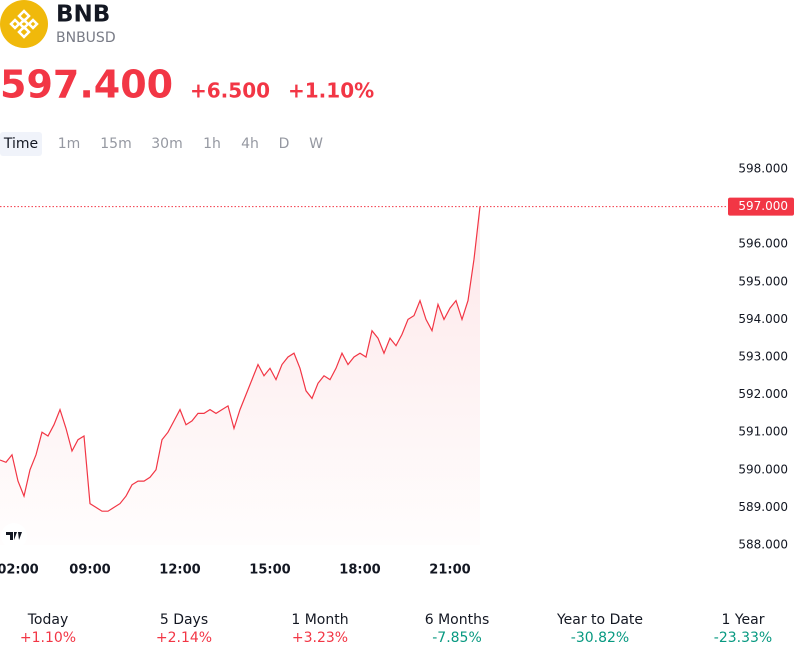 This screenshot has height=662, width=800. I want to click on interval-tab: 1h, so click(212, 144).